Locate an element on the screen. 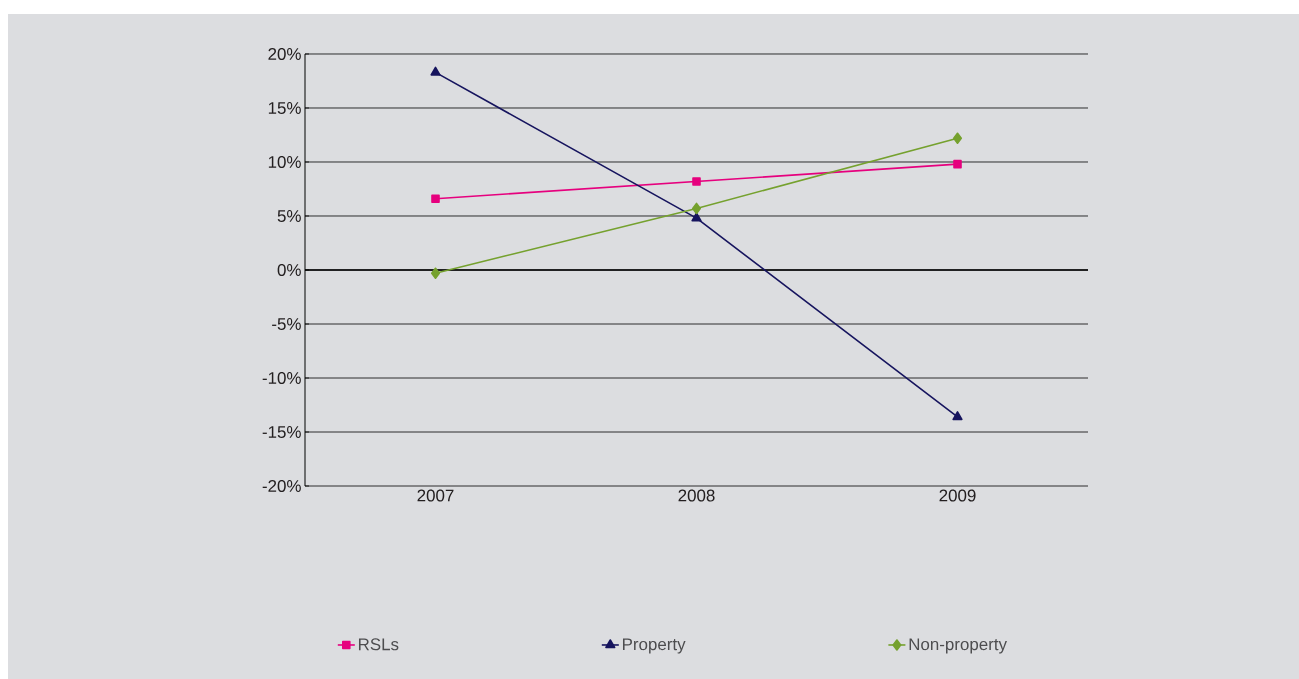 The width and height of the screenshot is (1299, 679). y-tick-label: 5% is located at coordinates (289, 216).